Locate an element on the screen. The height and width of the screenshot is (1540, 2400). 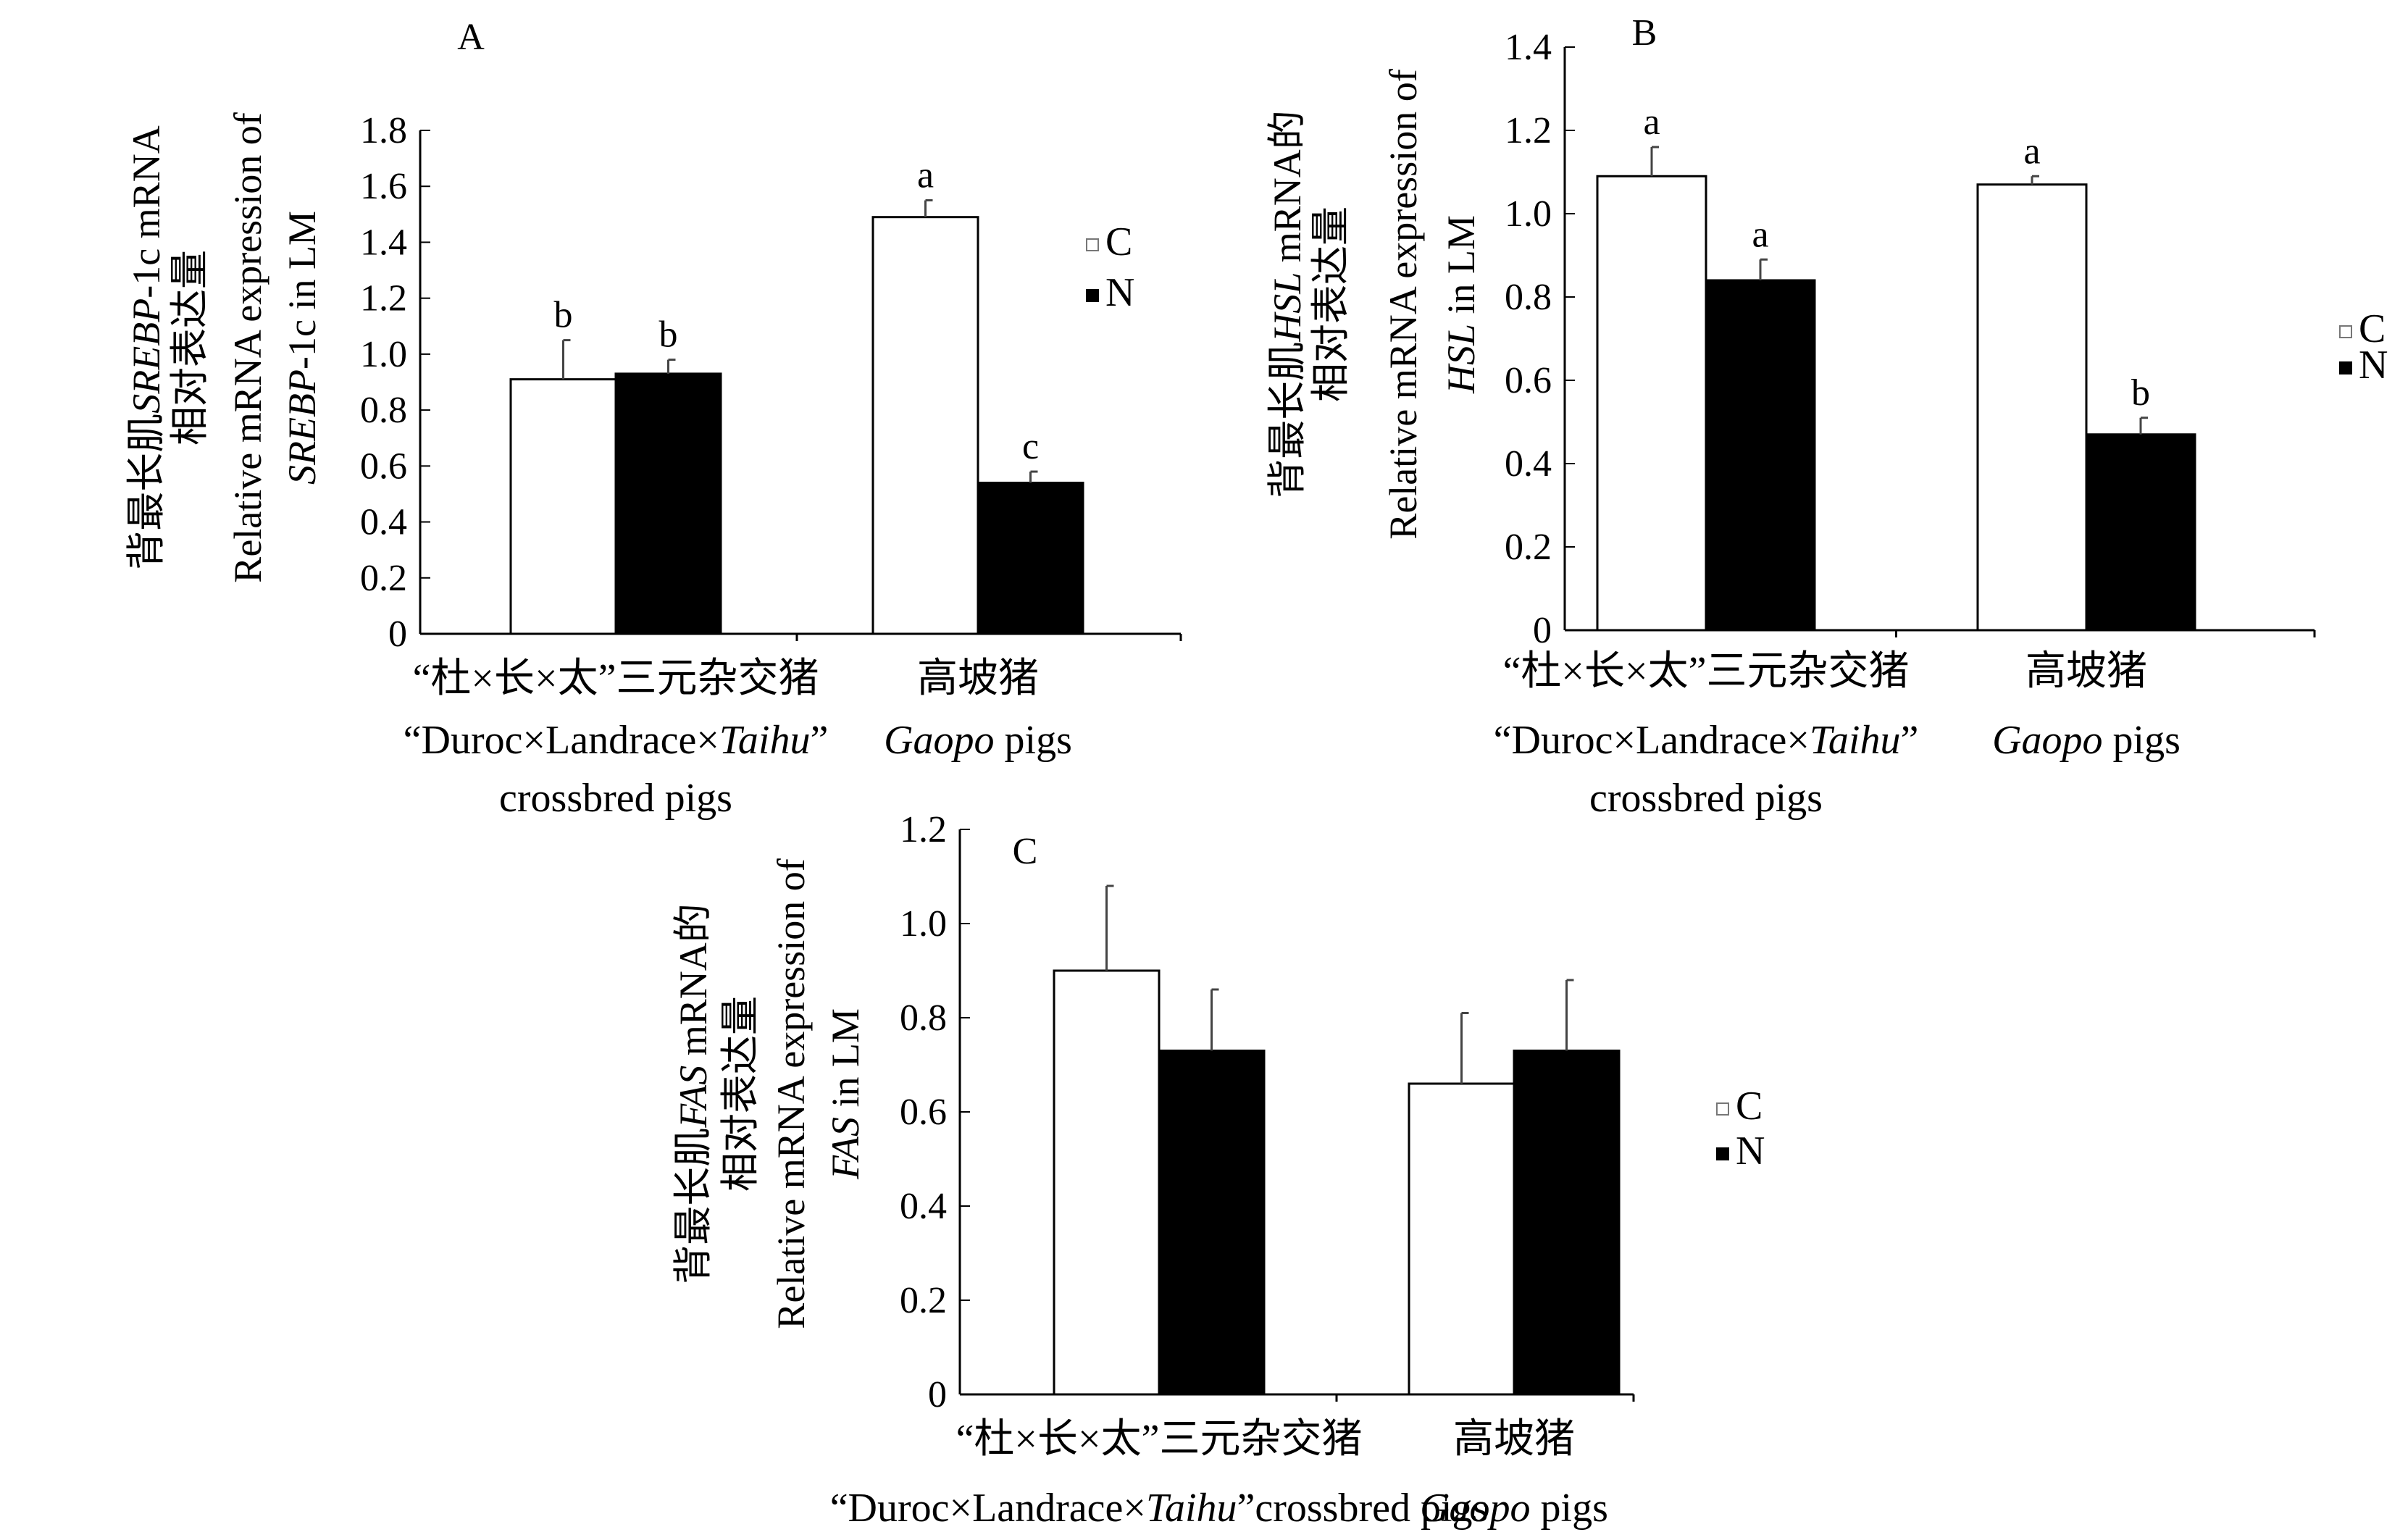
category-label-en: “Duroc×Landrace×Taihu”crossbred pigs is located at coordinates (1159, 1508).